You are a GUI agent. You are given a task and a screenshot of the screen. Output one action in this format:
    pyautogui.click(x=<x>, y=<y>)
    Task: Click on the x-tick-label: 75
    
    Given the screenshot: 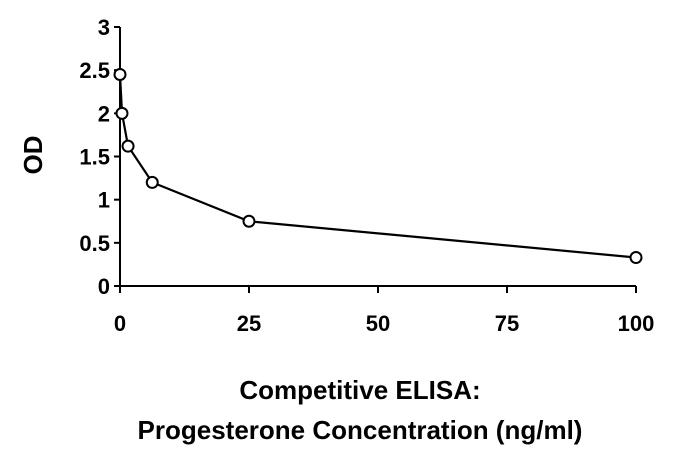 What is the action you would take?
    pyautogui.click(x=507, y=323)
    